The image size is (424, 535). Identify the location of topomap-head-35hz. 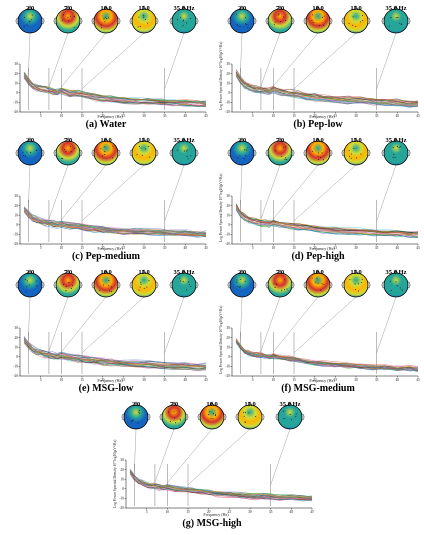
(184, 19).